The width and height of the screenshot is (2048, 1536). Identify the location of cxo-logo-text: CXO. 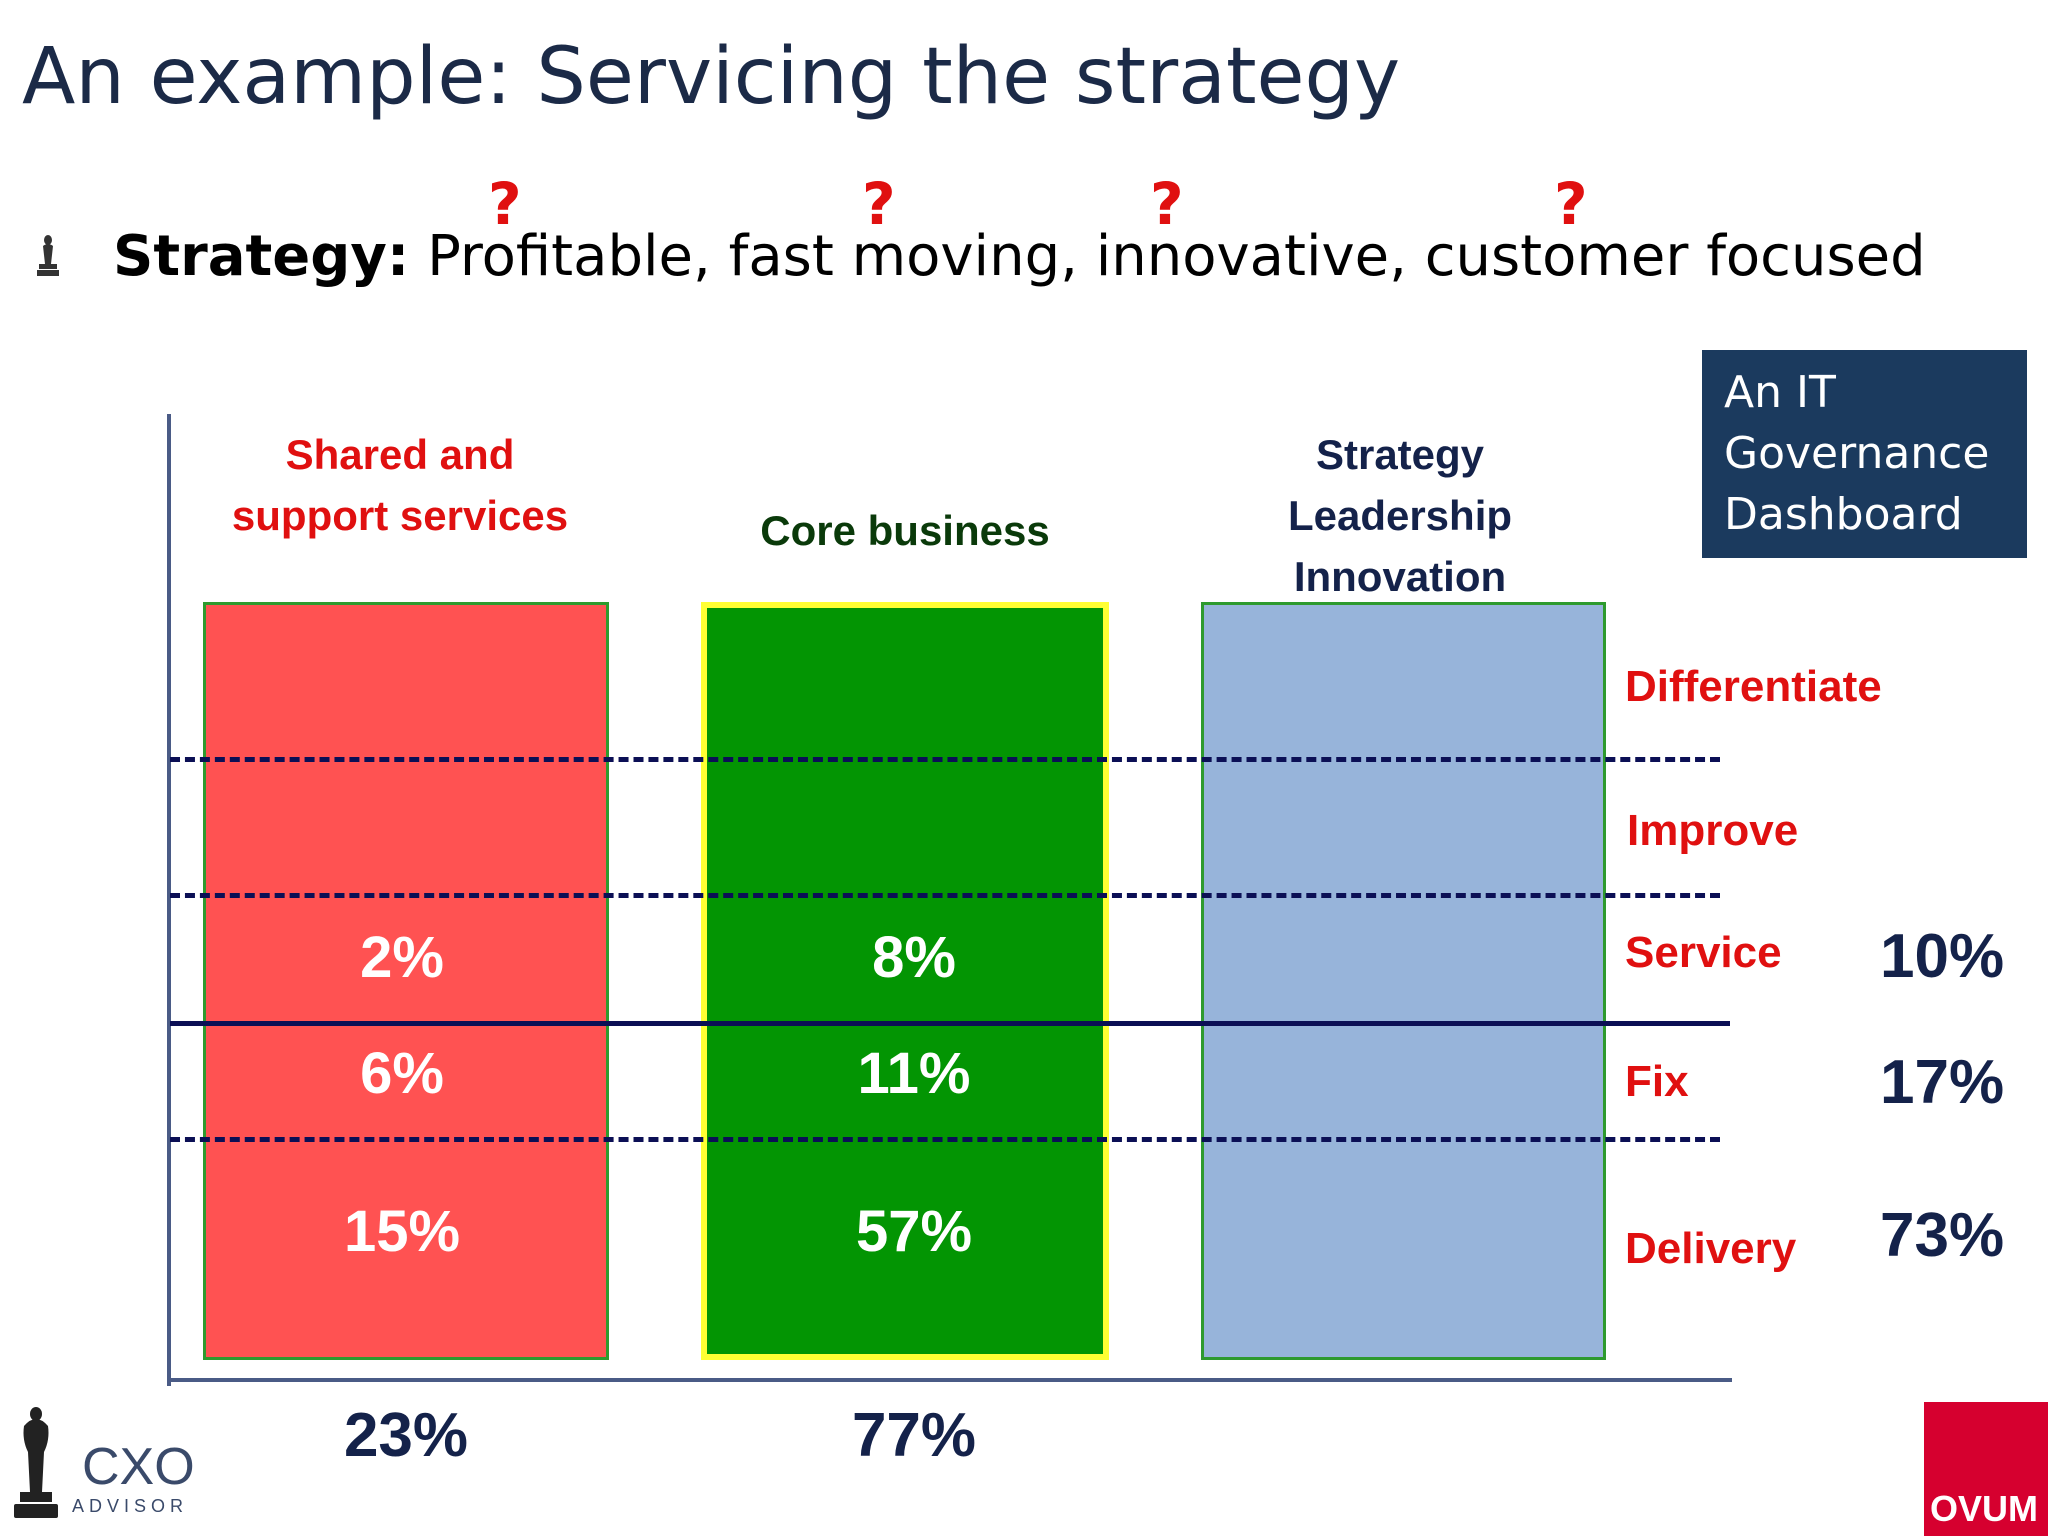
(138, 1467).